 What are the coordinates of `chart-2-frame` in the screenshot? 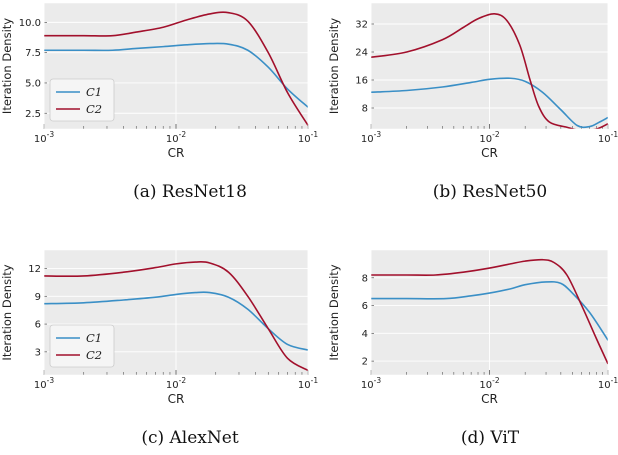 It's located at (176, 312).